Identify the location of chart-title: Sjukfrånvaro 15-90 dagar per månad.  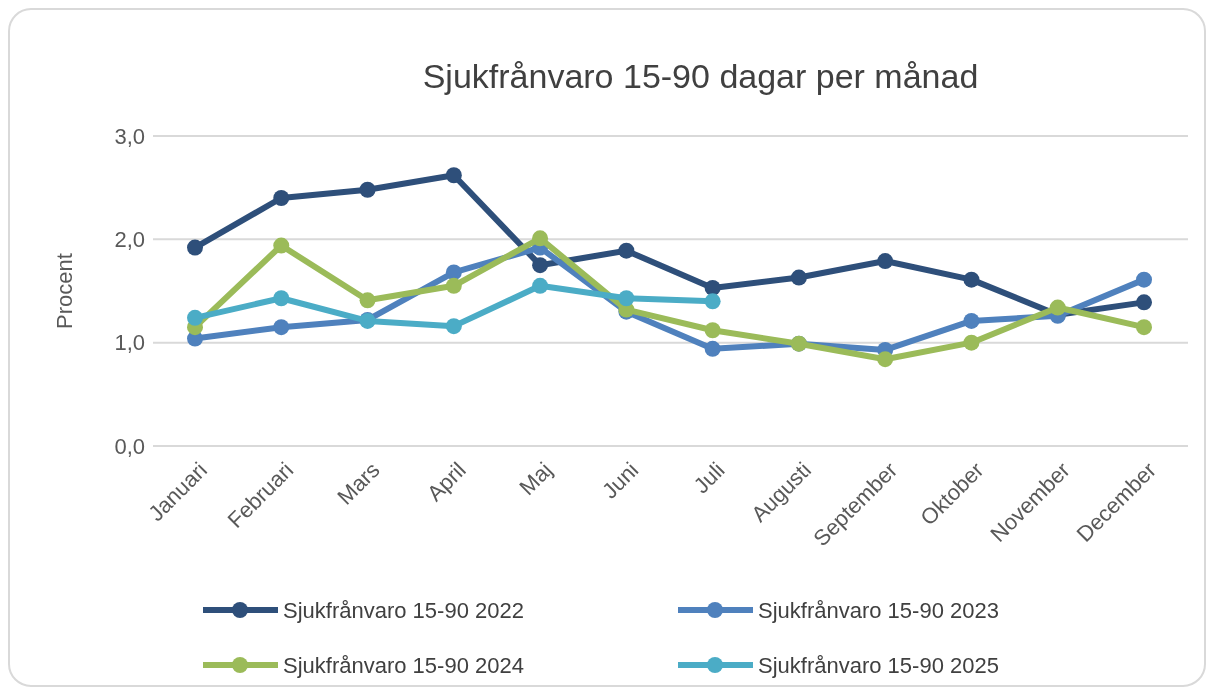
(700, 76).